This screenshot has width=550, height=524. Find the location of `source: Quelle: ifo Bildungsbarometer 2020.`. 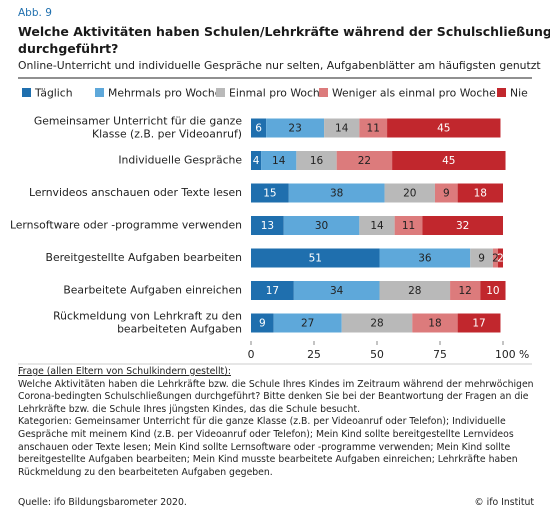

source: Quelle: ifo Bildungsbarometer 2020. is located at coordinates (102, 502).